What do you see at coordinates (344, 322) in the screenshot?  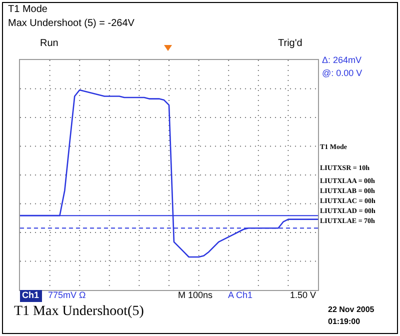 I see `text: 01:19:00` at bounding box center [344, 322].